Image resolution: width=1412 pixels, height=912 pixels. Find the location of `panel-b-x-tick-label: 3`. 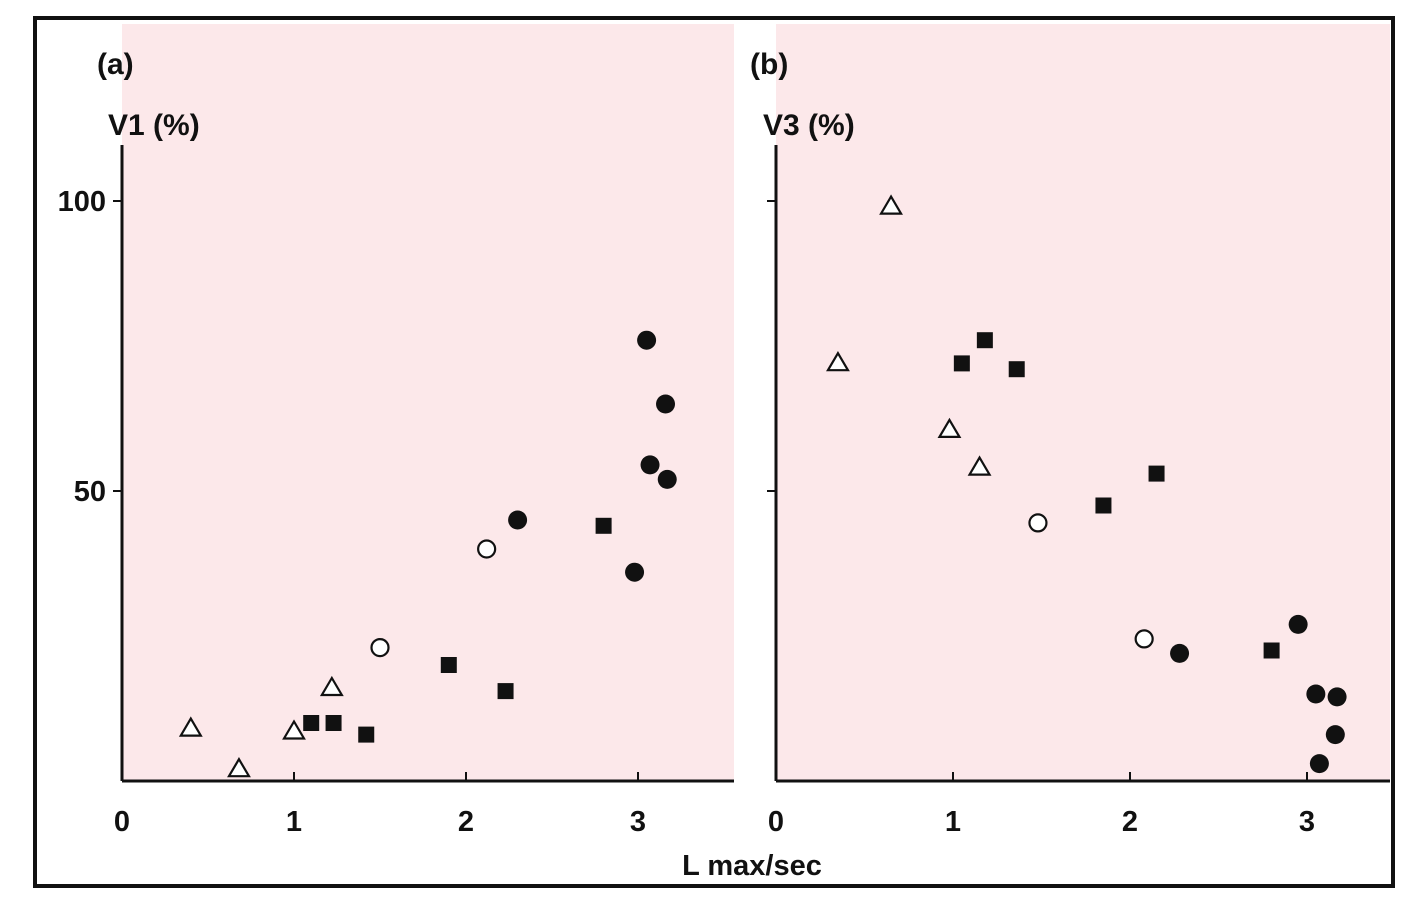

panel-b-x-tick-label: 3 is located at coordinates (1307, 822).